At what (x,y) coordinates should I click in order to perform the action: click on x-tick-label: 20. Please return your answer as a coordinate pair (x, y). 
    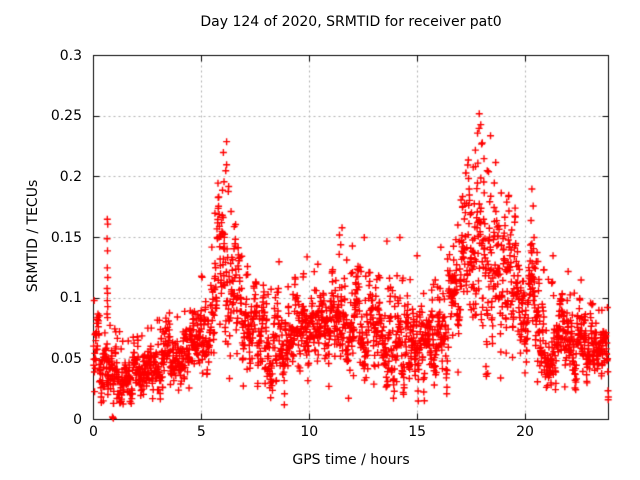
    Looking at the image, I should click on (525, 432).